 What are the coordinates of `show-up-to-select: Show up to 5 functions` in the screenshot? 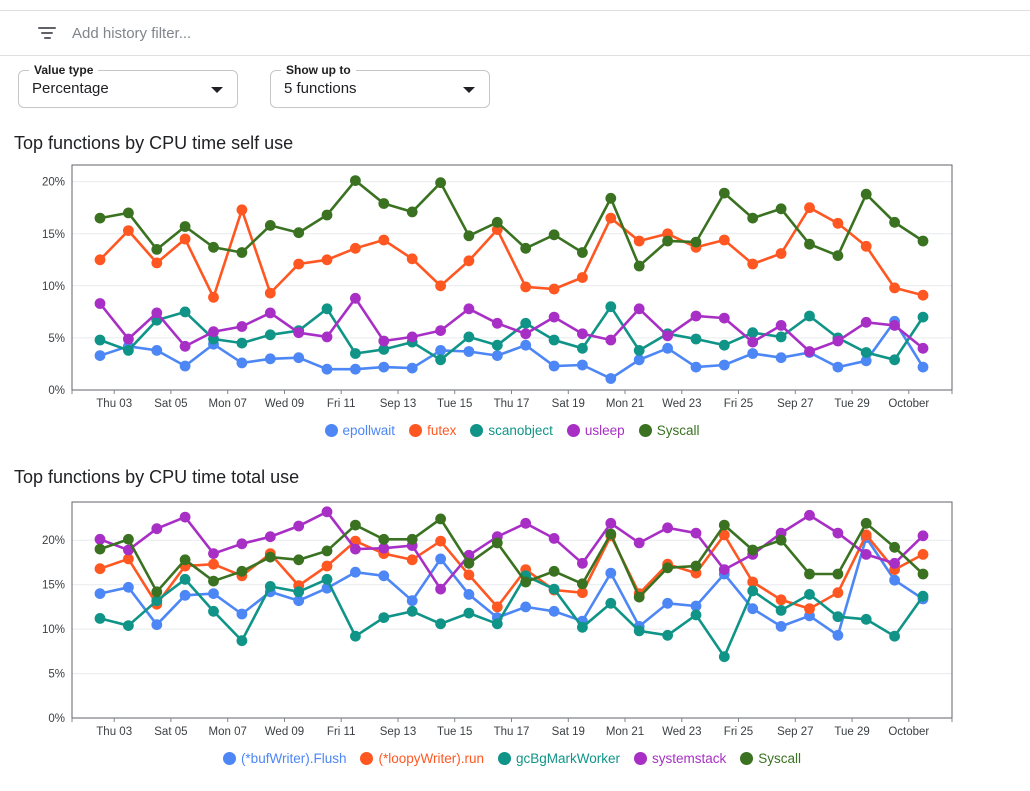 It's located at (380, 85).